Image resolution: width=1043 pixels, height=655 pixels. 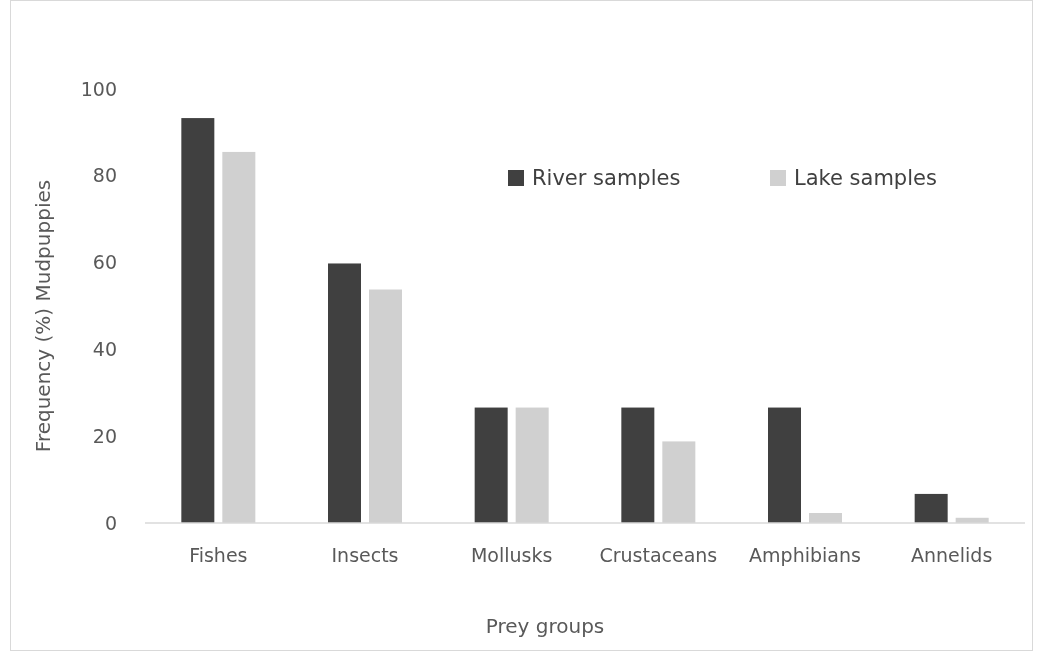 What do you see at coordinates (606, 178) in the screenshot?
I see `legend-label: River samples` at bounding box center [606, 178].